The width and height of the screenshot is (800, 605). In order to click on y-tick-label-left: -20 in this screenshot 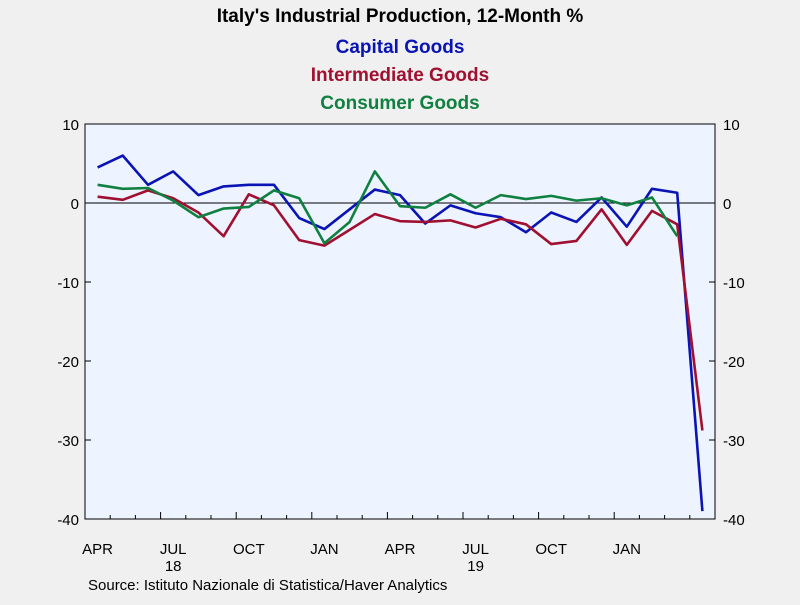, I will do `click(68, 362)`.